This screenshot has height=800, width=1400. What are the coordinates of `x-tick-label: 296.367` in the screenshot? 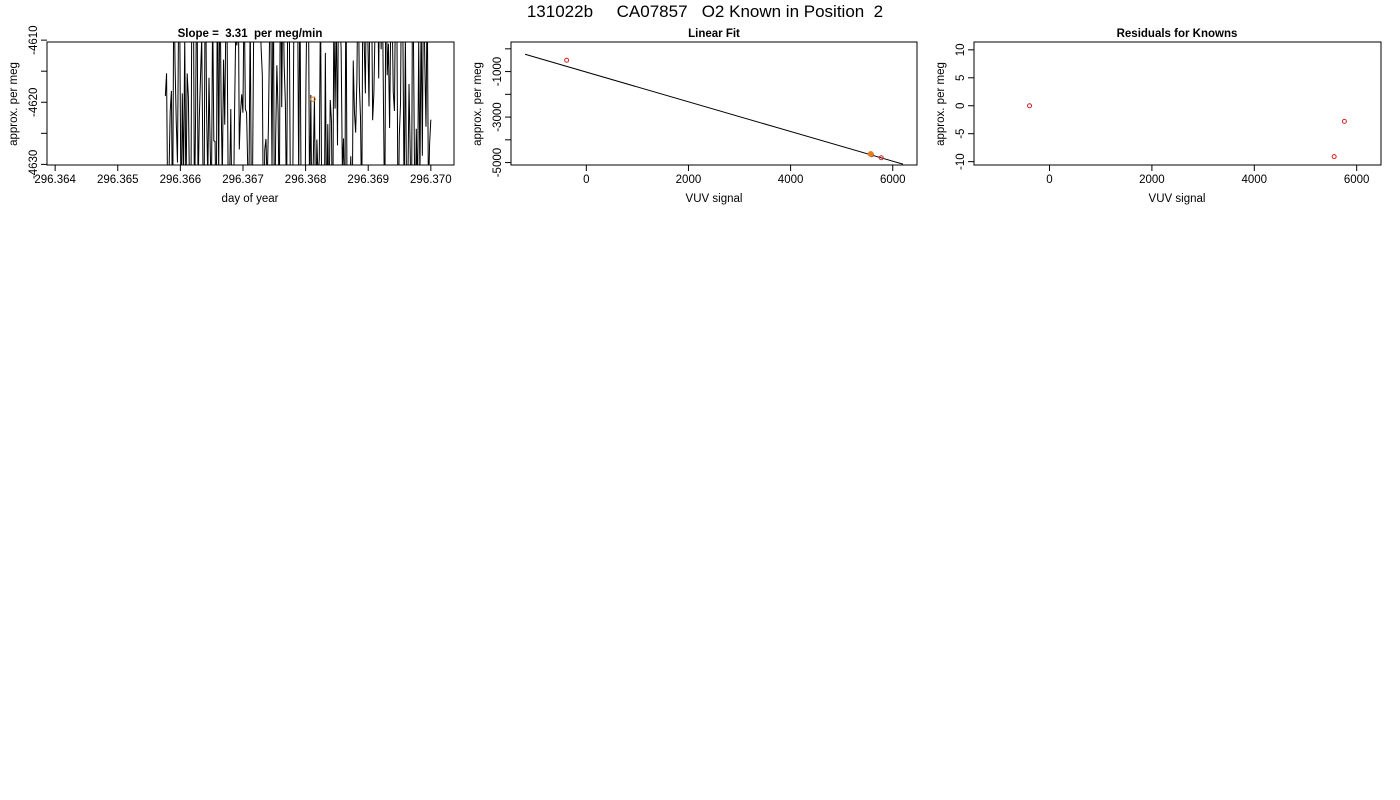 It's located at (243, 180).